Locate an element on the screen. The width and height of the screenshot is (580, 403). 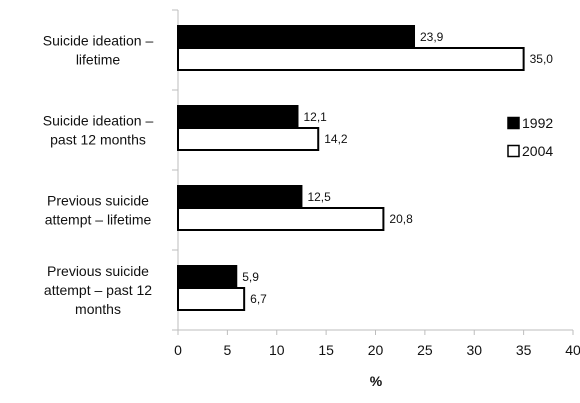
x-tick-label: 0 is located at coordinates (178, 350).